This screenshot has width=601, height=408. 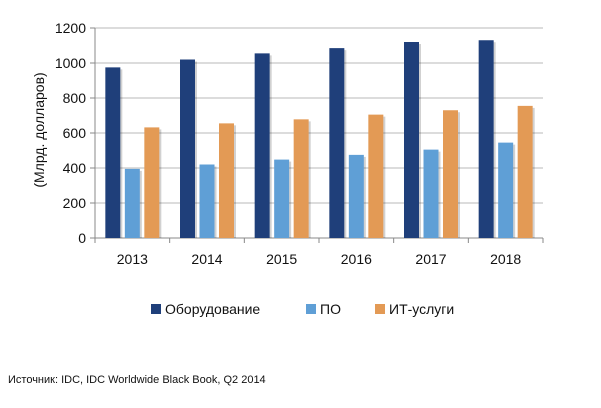 I want to click on y-tick-label: 1000, so click(x=70, y=63).